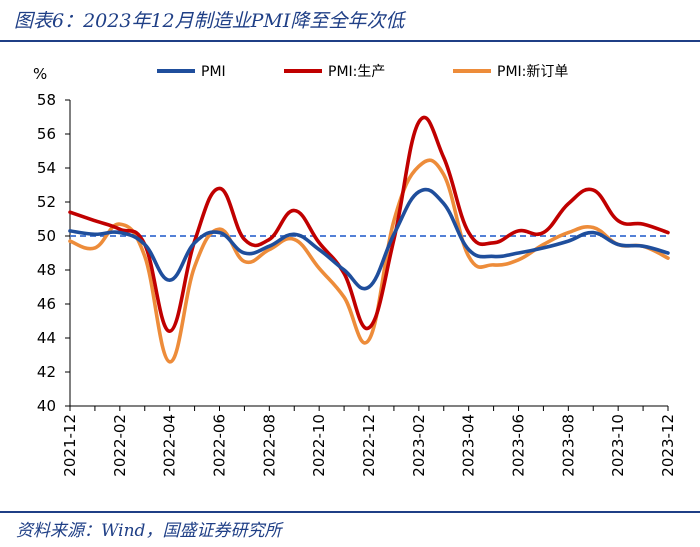 The width and height of the screenshot is (700, 547). What do you see at coordinates (618, 445) in the screenshot?
I see `x-tick-label: 2023-10` at bounding box center [618, 445].